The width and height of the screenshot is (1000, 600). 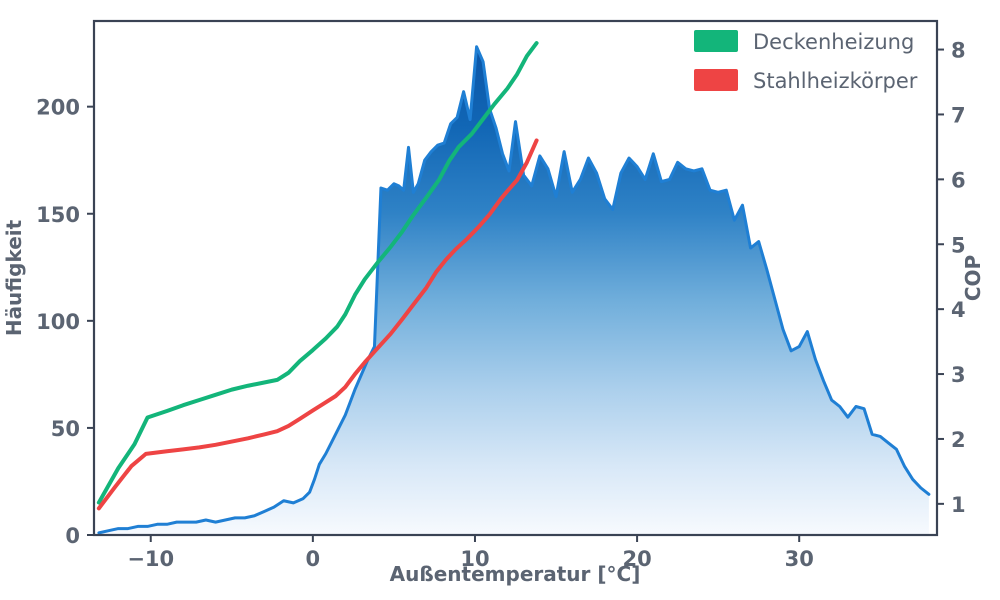 I want to click on y-axis-title-left: Häufigkeit, so click(x=14, y=277).